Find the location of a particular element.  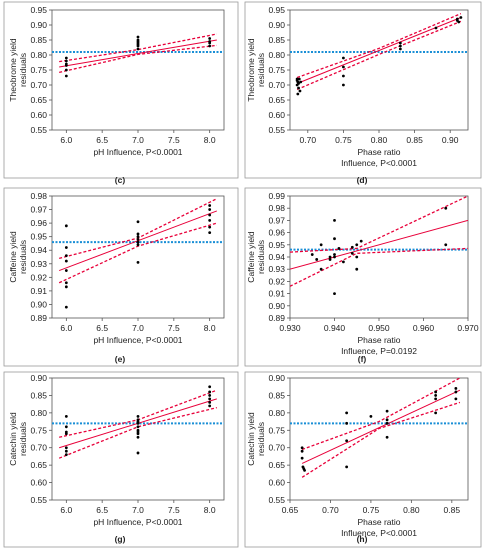

x-tick-label: 0.75 is located at coordinates (371, 510).